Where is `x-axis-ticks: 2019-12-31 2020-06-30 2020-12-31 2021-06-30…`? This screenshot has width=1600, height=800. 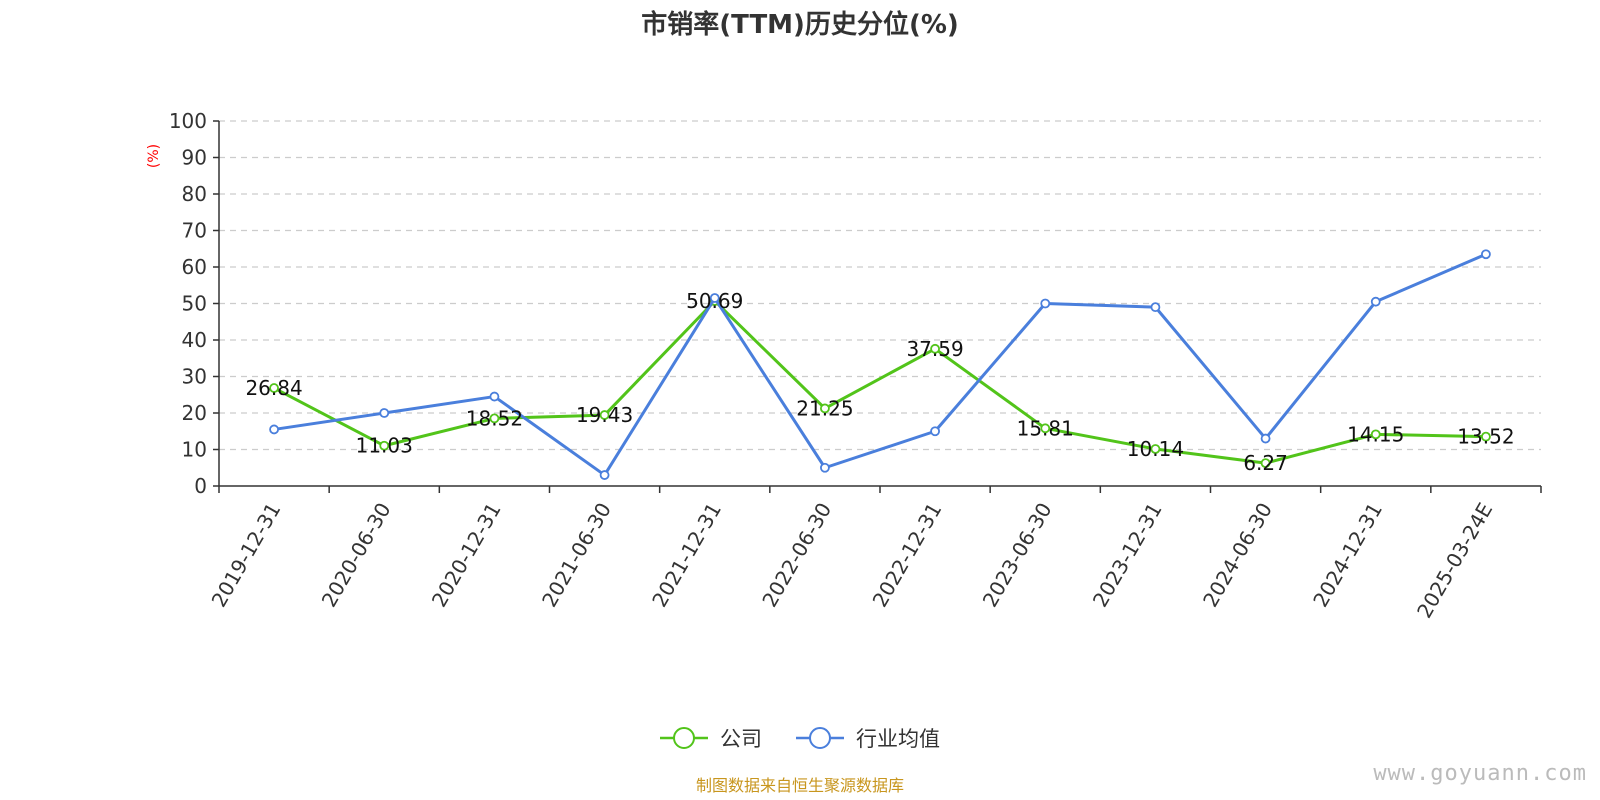 x-axis-ticks: 2019-12-31 2020-06-30 2020-12-31 2021-06-30… is located at coordinates (874, 554).